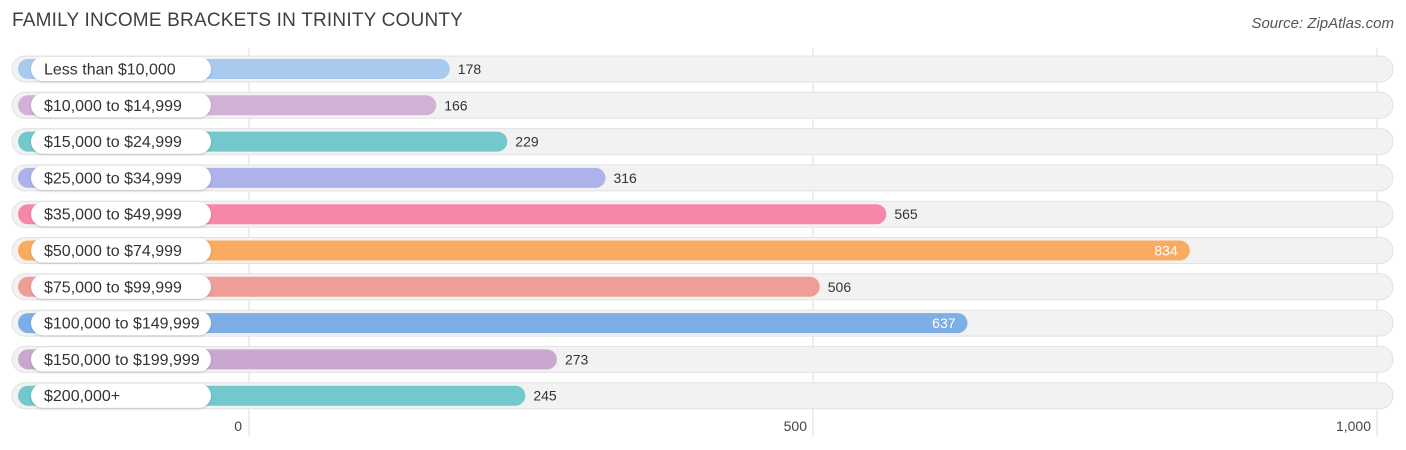 Image resolution: width=1406 pixels, height=450 pixels. What do you see at coordinates (796, 426) in the screenshot?
I see `x-tick-label: 500` at bounding box center [796, 426].